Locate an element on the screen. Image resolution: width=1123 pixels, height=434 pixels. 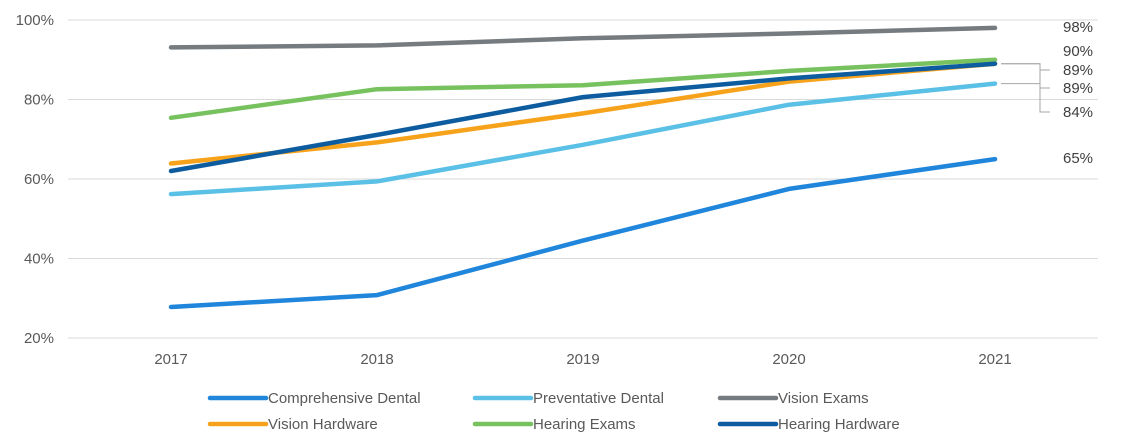
y-axis-ticks: 20% 40% 60% 80% 100% is located at coordinates (35, 179).